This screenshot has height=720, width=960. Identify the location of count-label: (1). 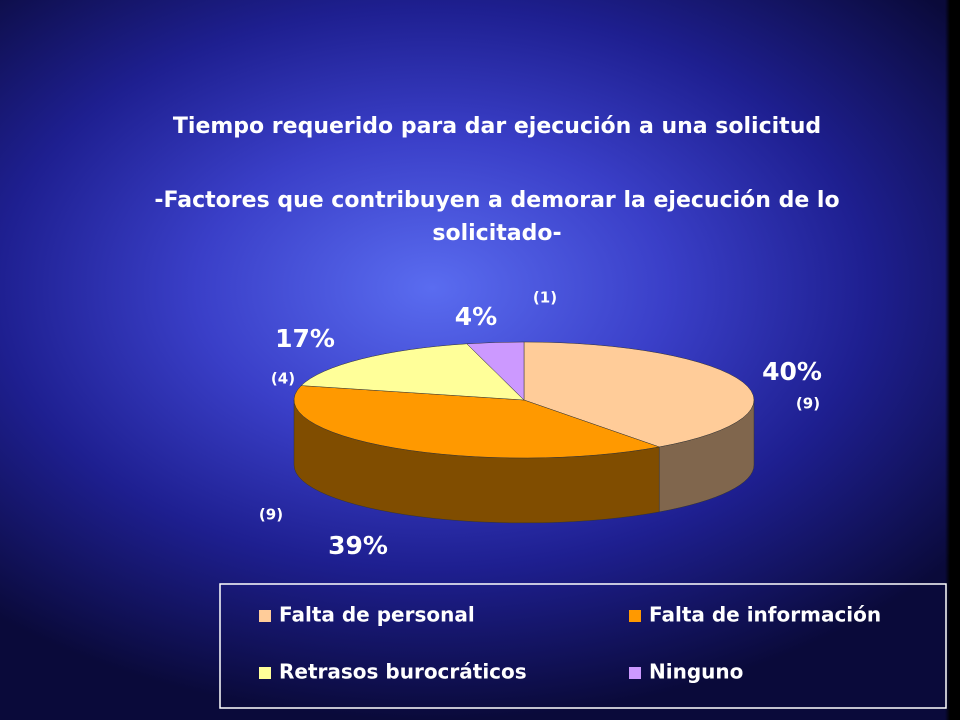
(545, 298).